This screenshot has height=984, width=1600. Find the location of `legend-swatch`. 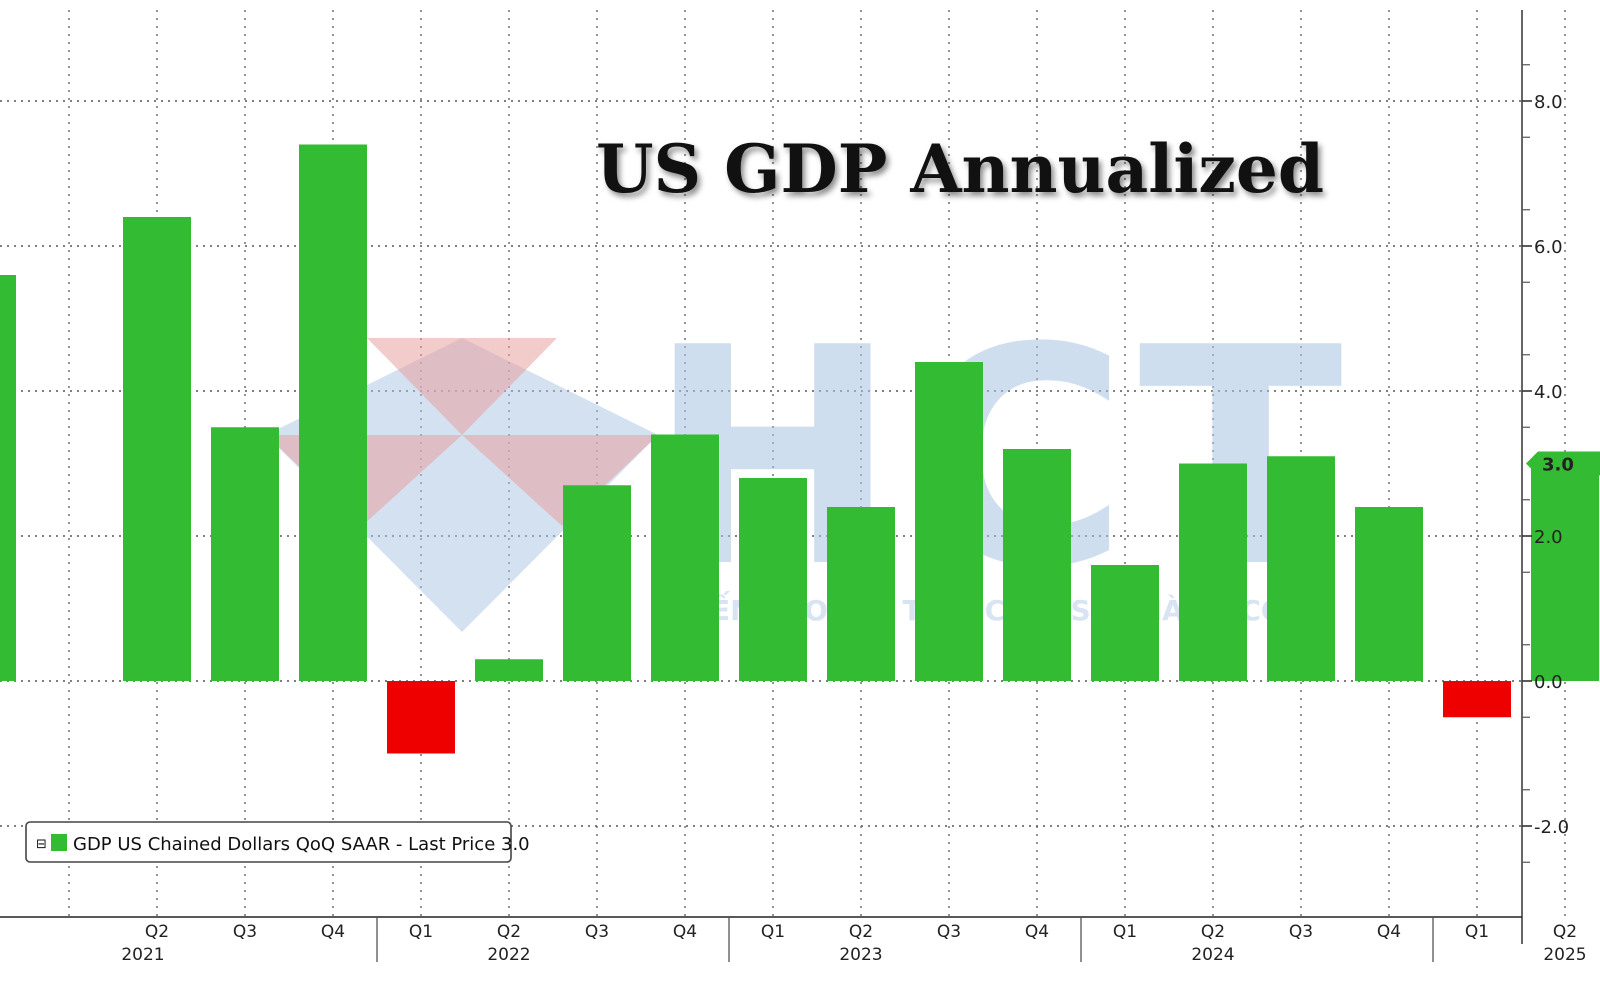

legend-swatch is located at coordinates (59, 842).